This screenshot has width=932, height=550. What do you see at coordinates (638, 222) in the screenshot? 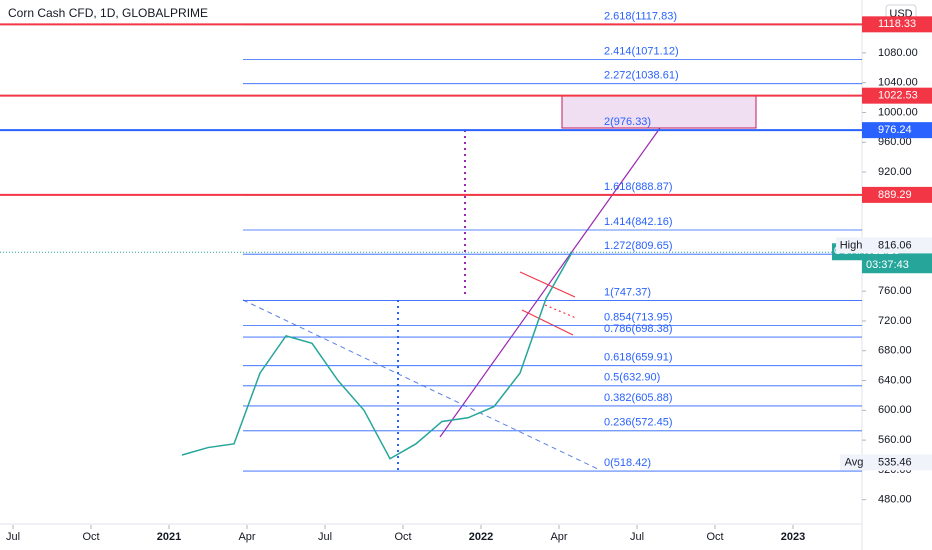
I see `fib-label: 1.414(842.16)` at bounding box center [638, 222].